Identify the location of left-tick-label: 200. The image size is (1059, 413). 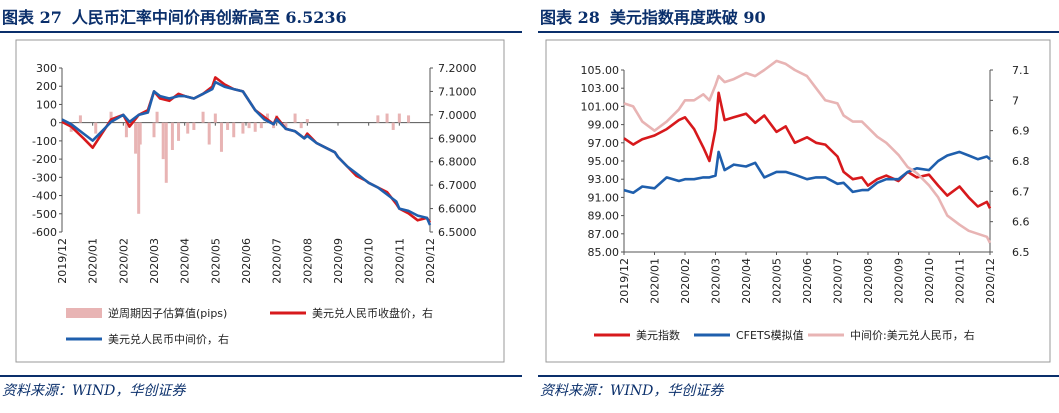
(46, 86).